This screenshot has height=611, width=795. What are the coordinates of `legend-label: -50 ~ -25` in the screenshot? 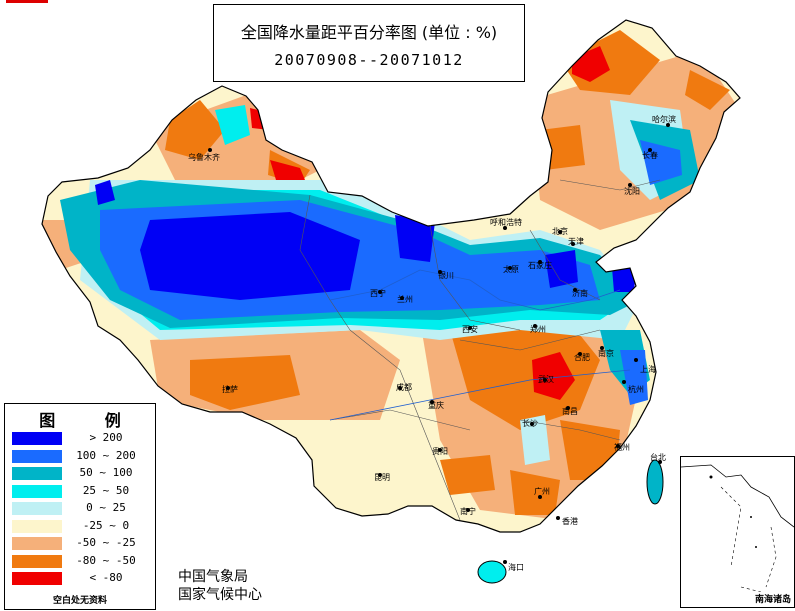 It's located at (106, 542).